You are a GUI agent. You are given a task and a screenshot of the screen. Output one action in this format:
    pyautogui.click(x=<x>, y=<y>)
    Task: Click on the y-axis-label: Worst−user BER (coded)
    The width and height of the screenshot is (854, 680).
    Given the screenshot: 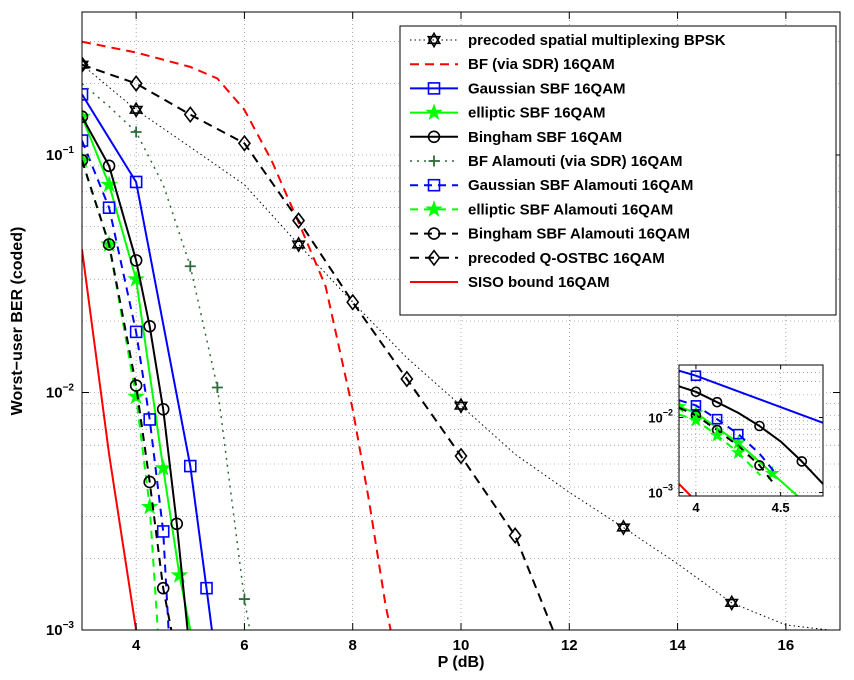 What is the action you would take?
    pyautogui.click(x=17, y=321)
    